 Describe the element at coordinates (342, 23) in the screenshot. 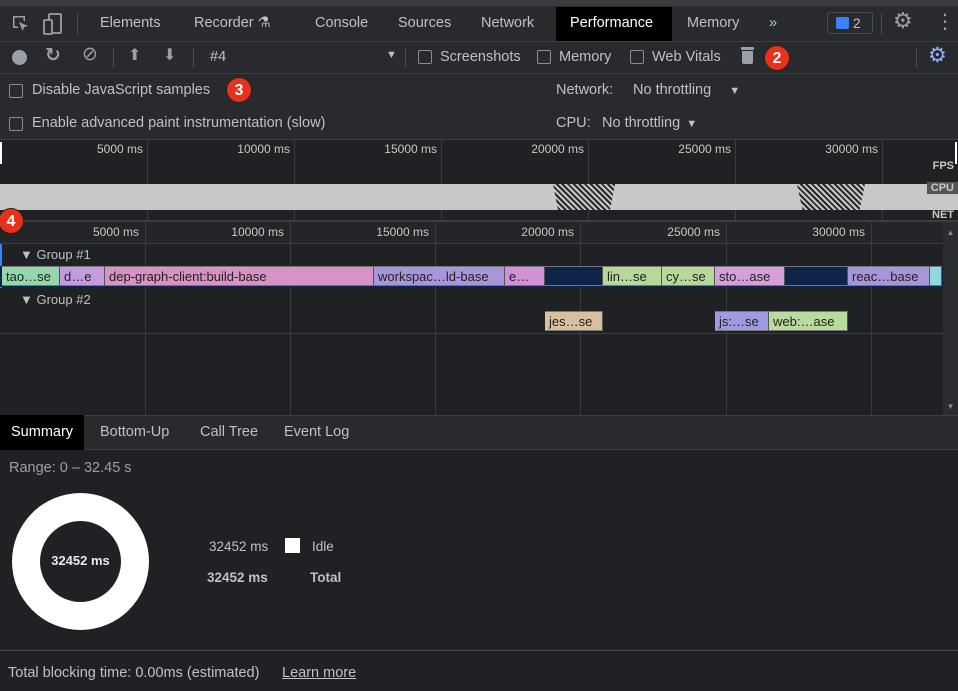

I see `tab-console: Console` at that location.